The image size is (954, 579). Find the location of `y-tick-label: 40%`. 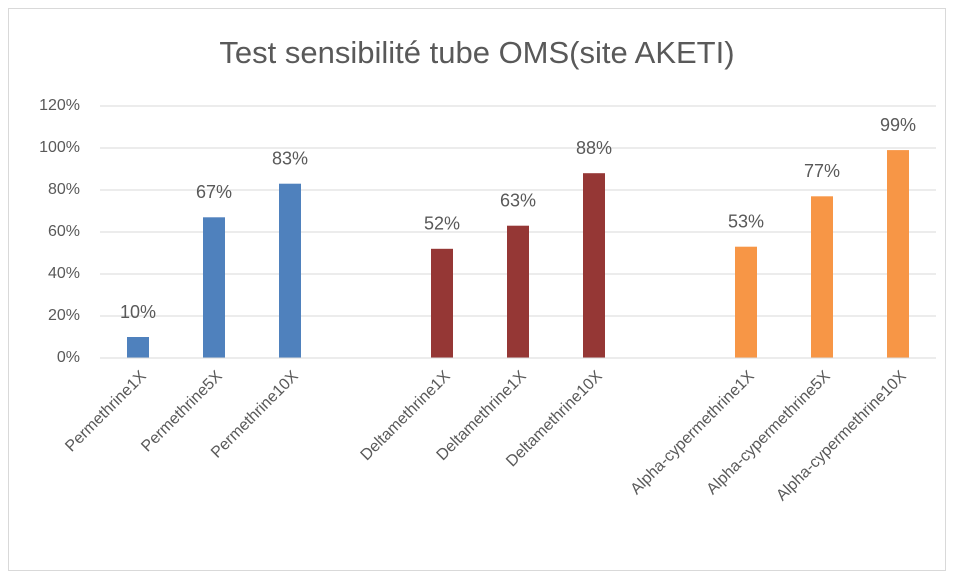

y-tick-label: 40% is located at coordinates (64, 273).